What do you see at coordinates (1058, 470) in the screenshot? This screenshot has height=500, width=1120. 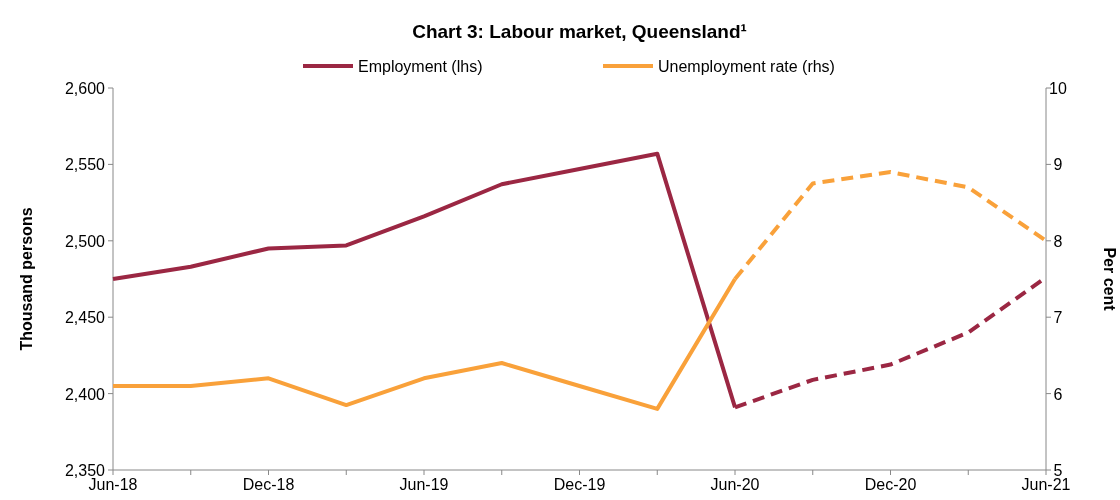 I see `y2-tick-label: 5` at bounding box center [1058, 470].